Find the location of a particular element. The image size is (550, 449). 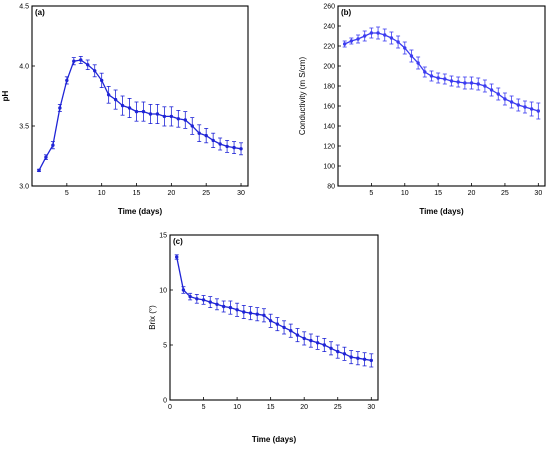

y-tick-label: 3.5 is located at coordinates (24, 127).